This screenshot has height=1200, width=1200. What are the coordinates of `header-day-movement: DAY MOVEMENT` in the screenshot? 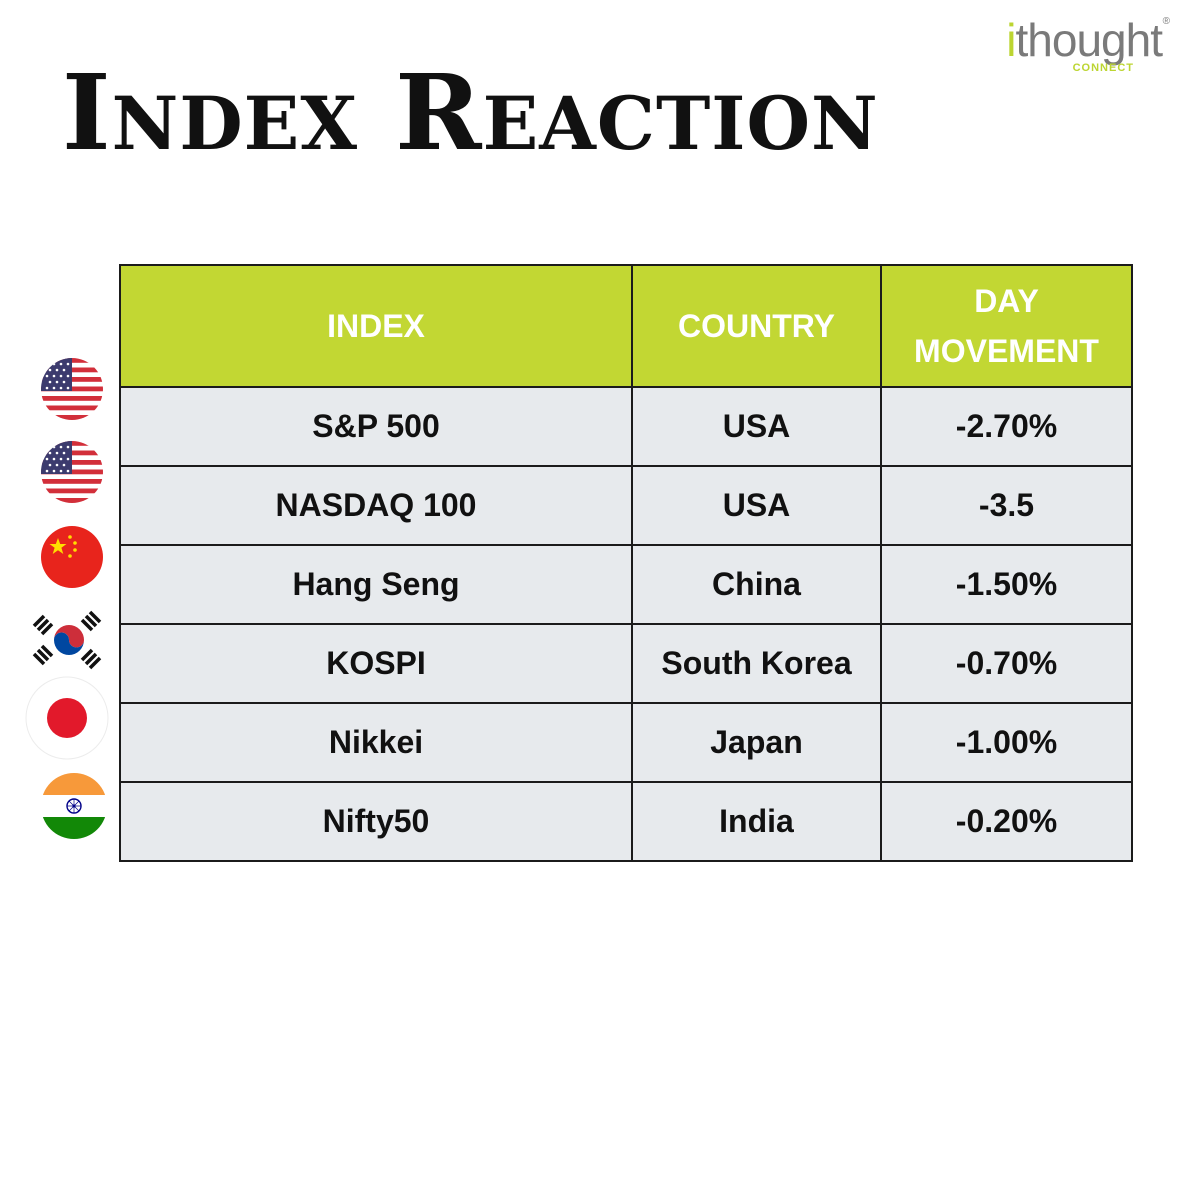 It's located at (1006, 326).